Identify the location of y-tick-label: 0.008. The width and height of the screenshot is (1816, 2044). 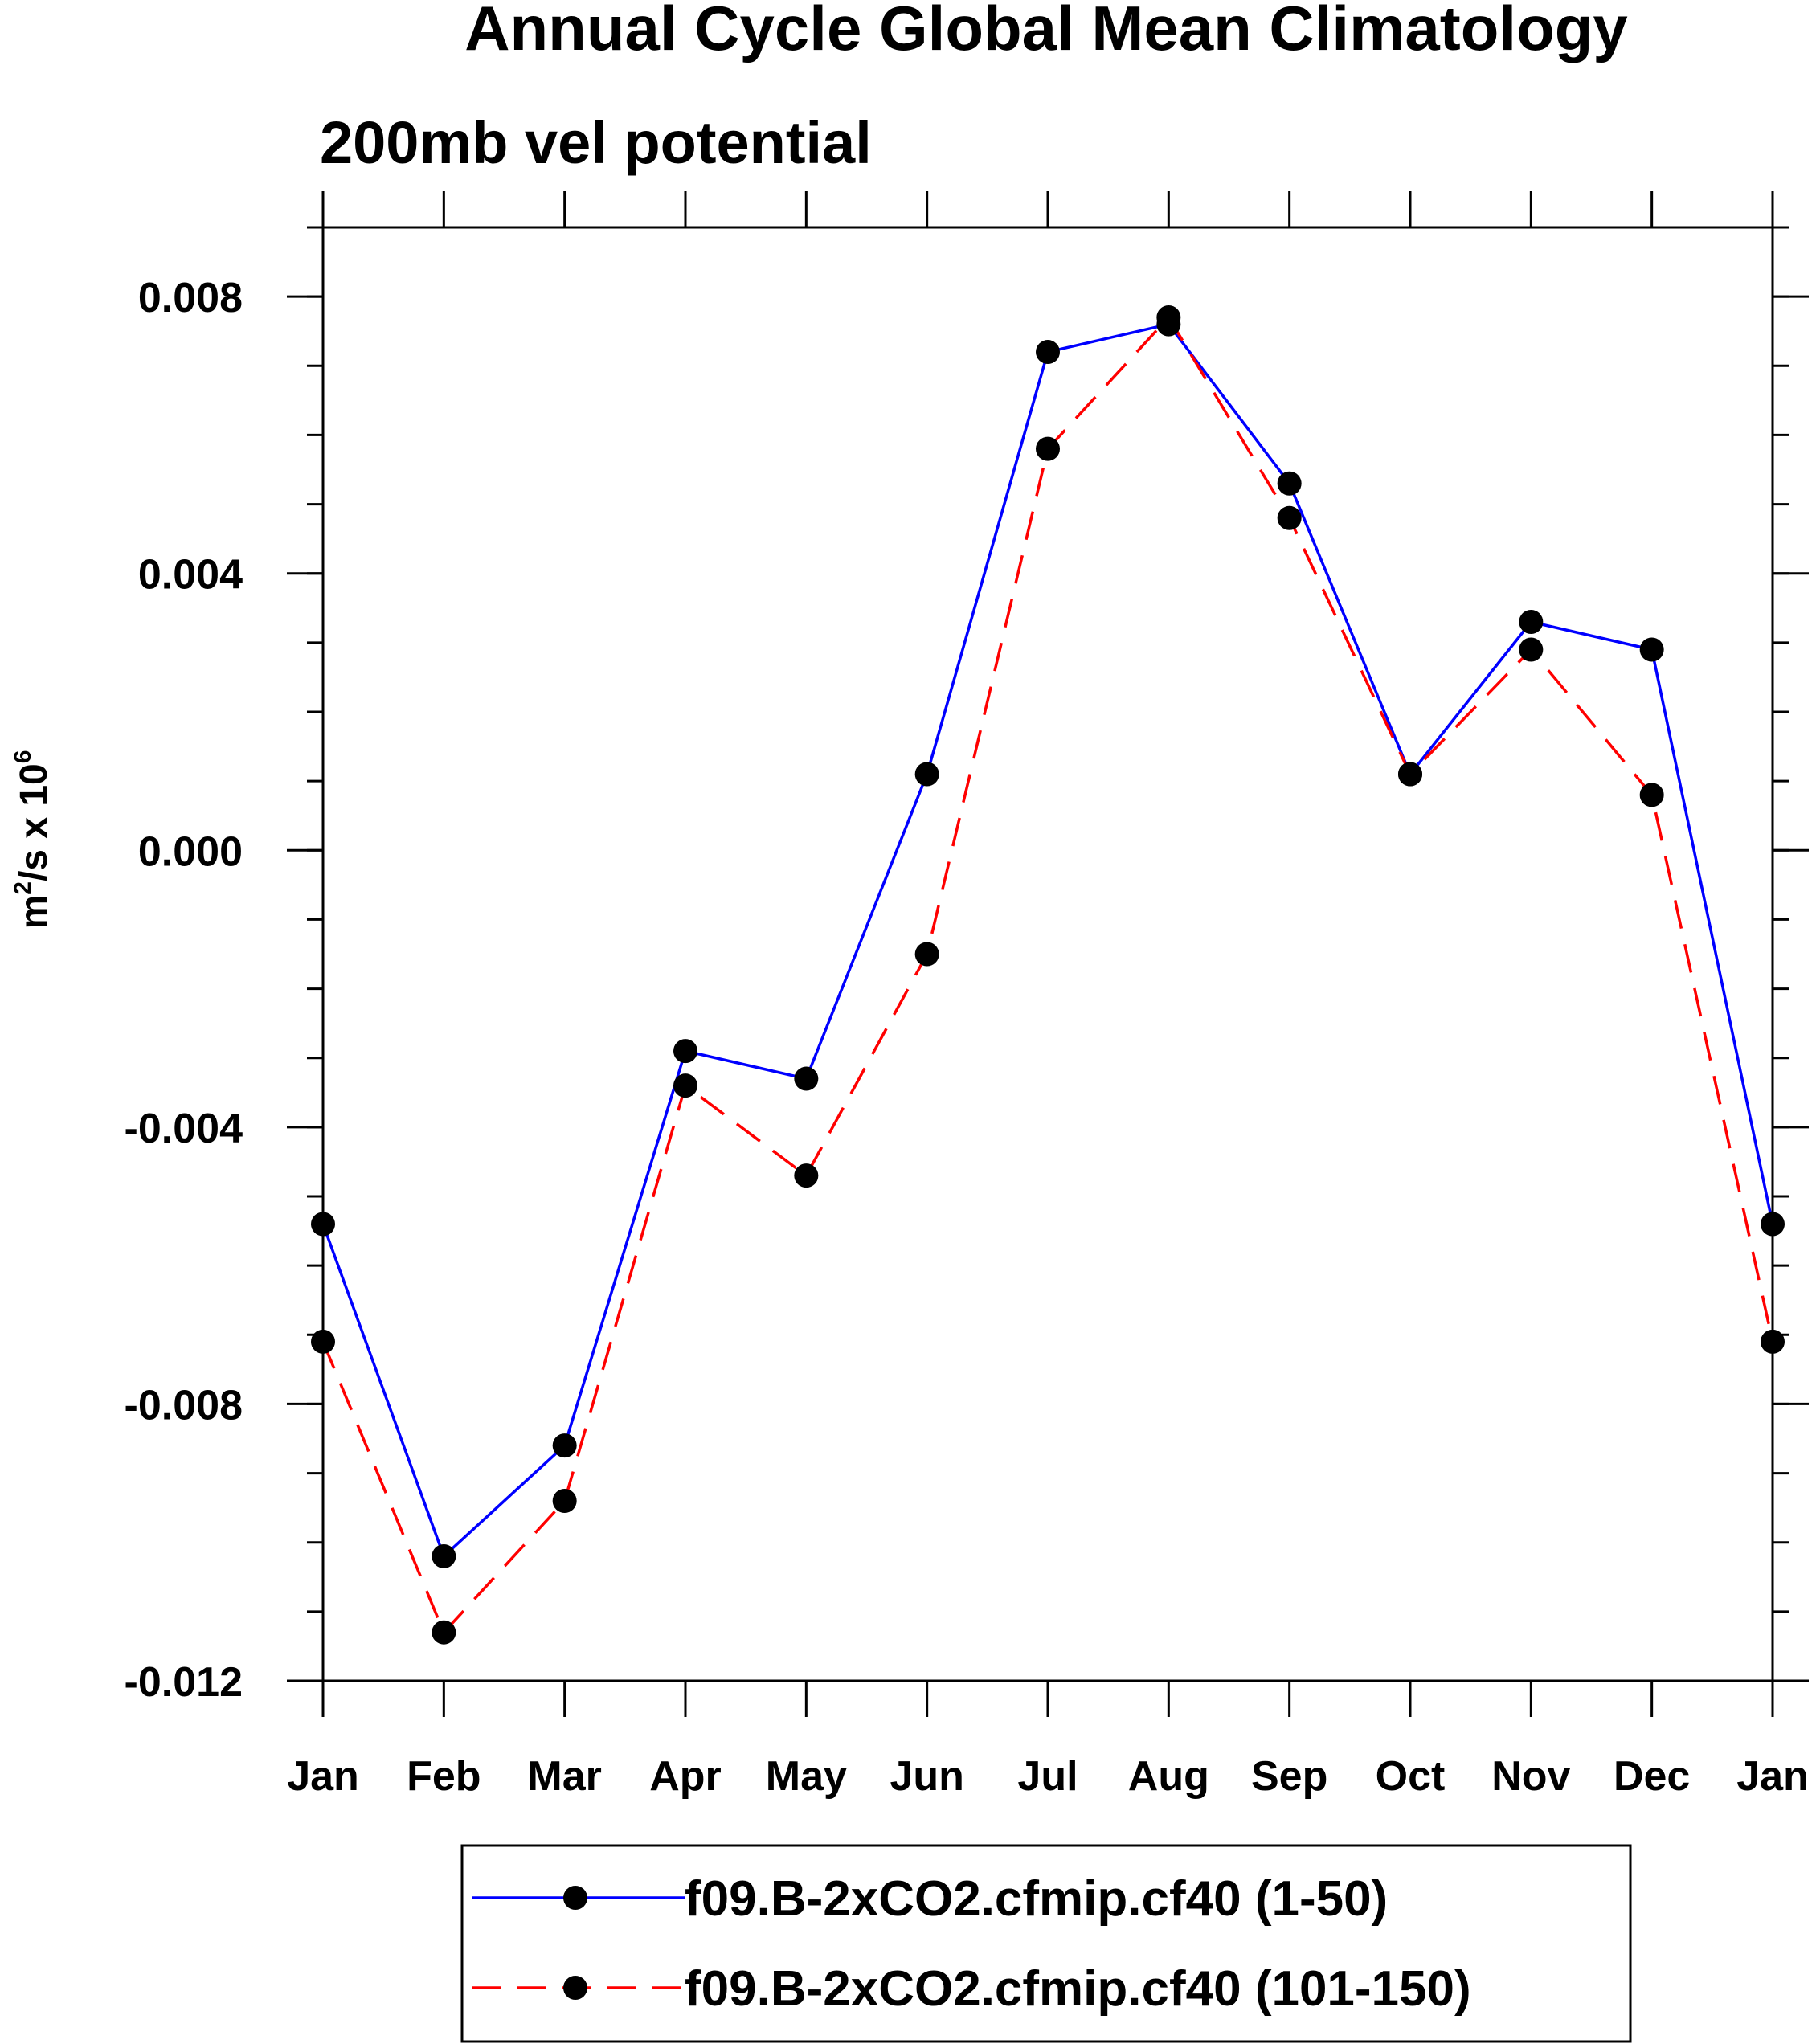
(190, 298).